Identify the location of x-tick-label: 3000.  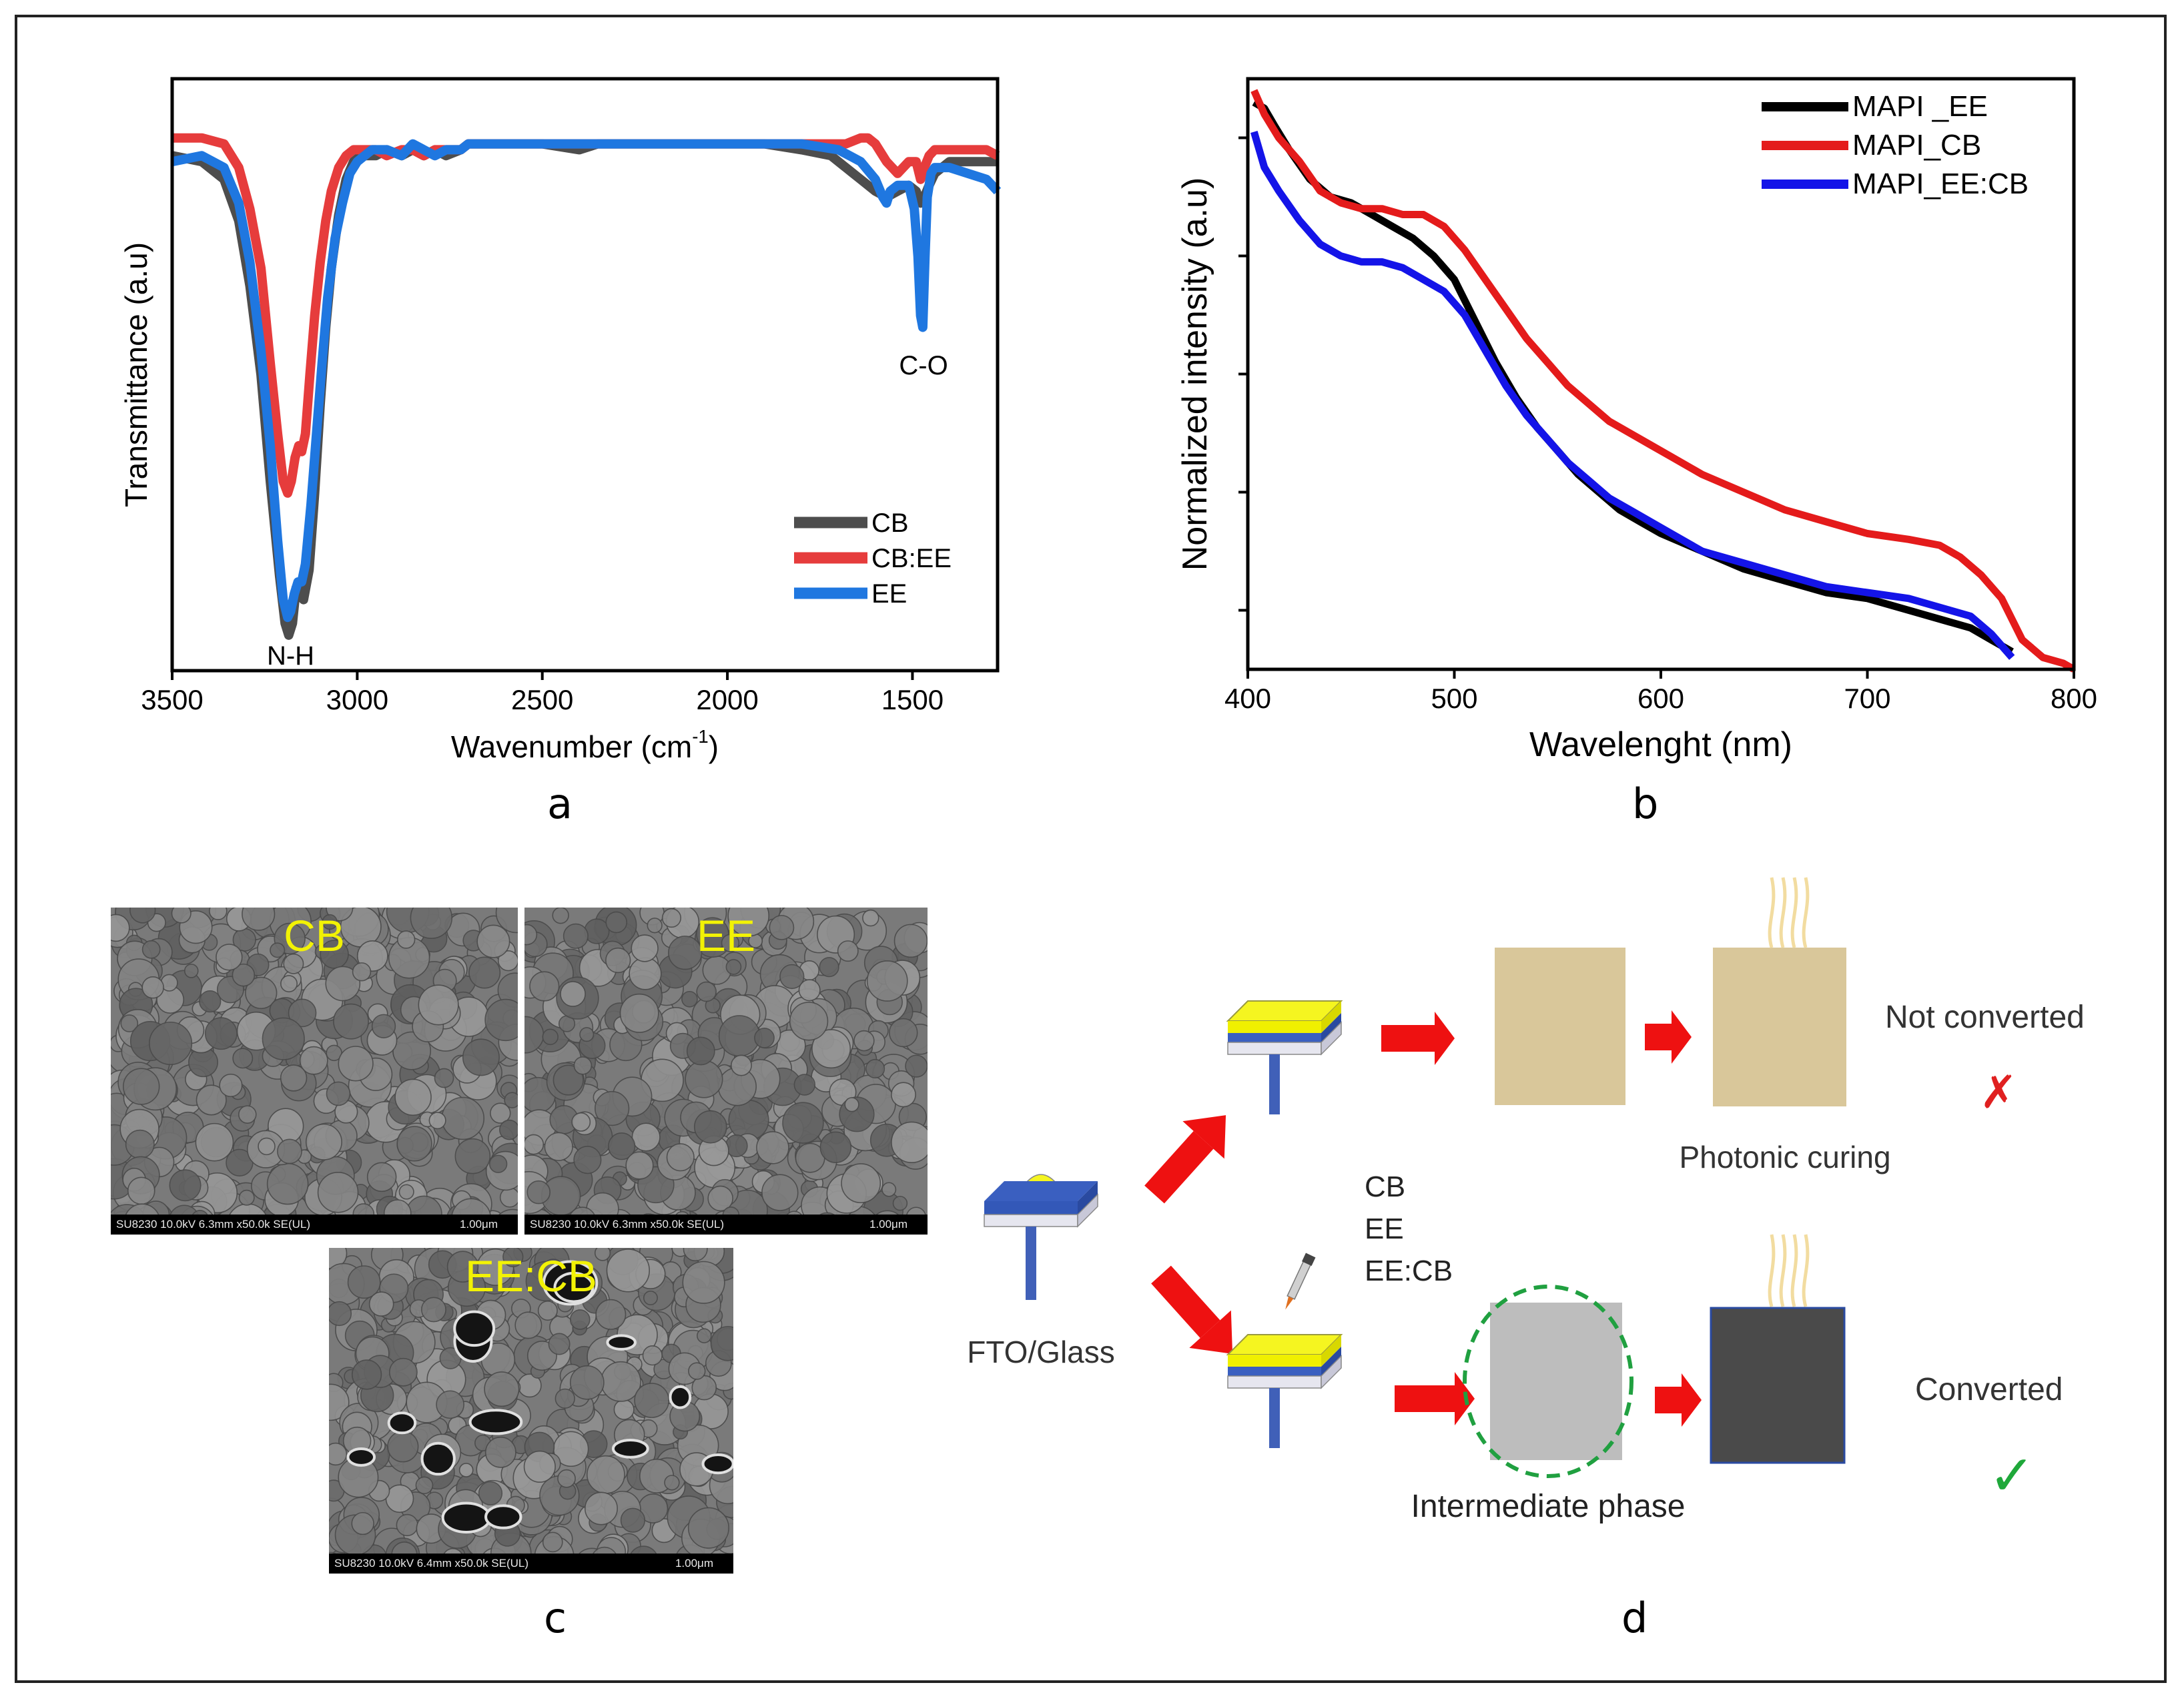
(357, 699).